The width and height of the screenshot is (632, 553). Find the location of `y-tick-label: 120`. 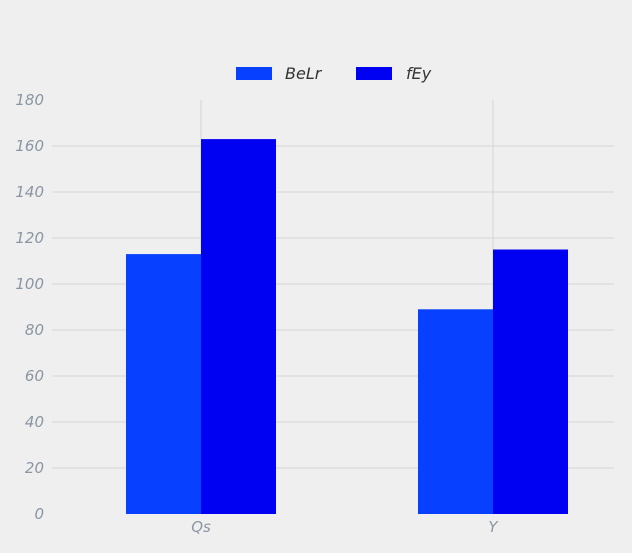

y-tick-label: 120 is located at coordinates (29, 238).